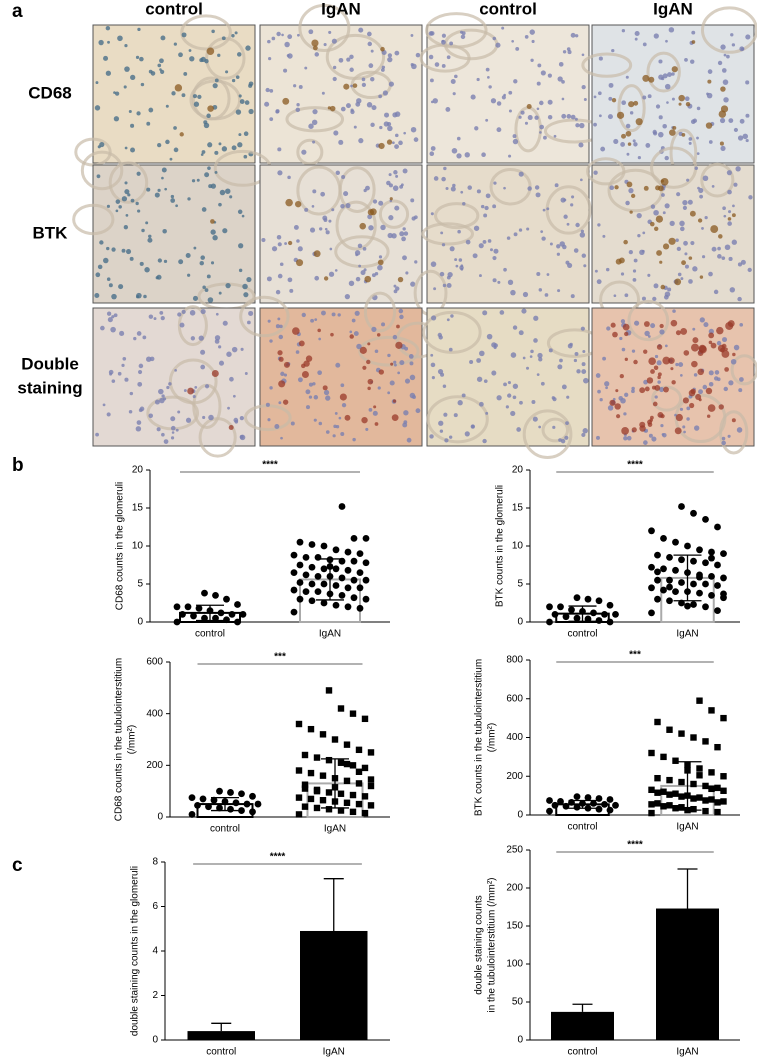 The image size is (757, 1063). Describe the element at coordinates (518, 470) in the screenshot. I see `y-tick-label: 20` at that location.